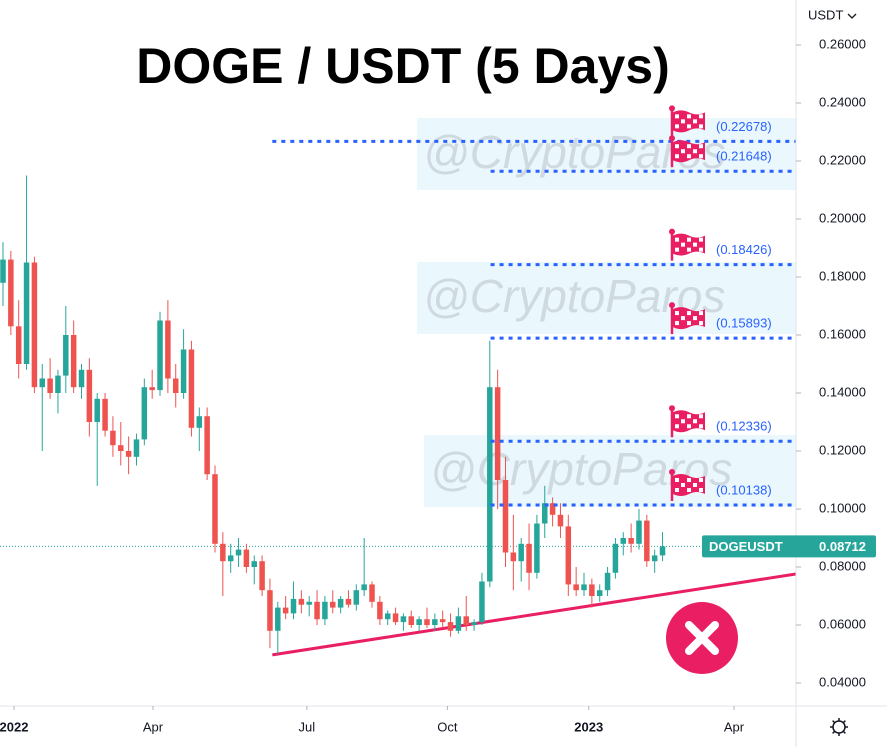 This screenshot has height=747, width=887. Describe the element at coordinates (842, 275) in the screenshot. I see `y-tick-label: 0.18000` at that location.